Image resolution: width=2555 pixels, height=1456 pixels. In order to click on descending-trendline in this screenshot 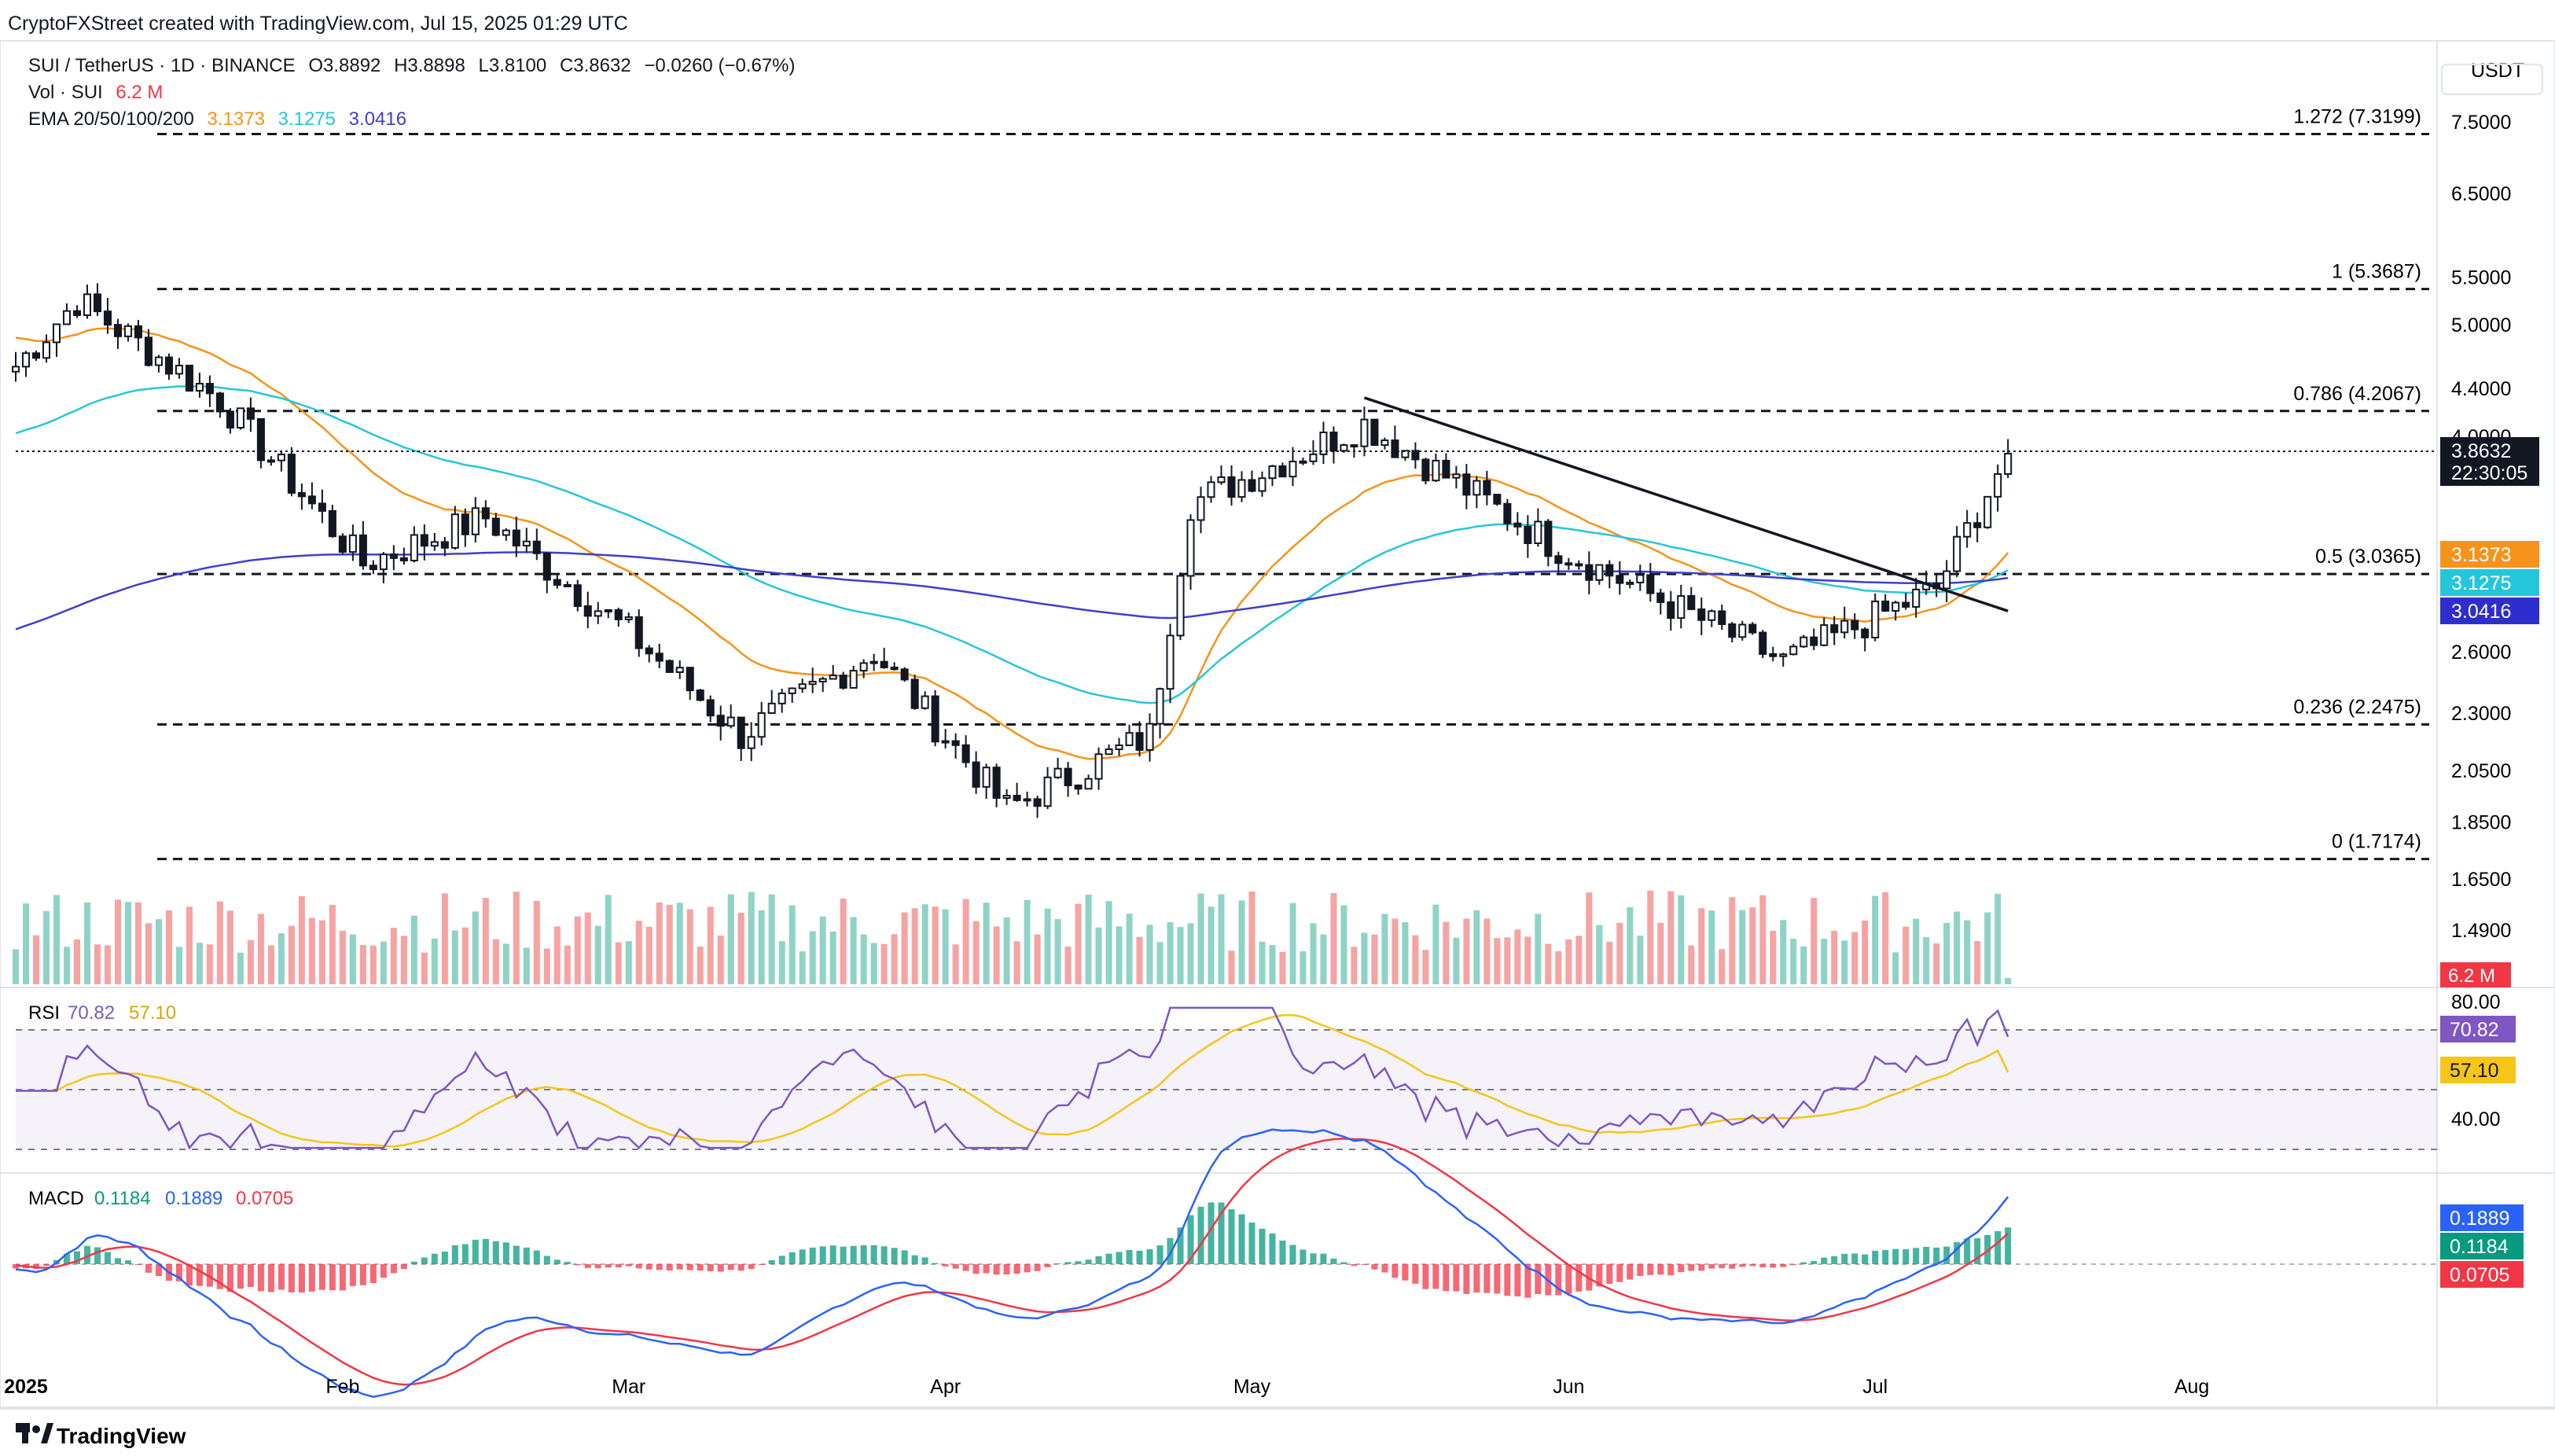, I will do `click(1686, 504)`.